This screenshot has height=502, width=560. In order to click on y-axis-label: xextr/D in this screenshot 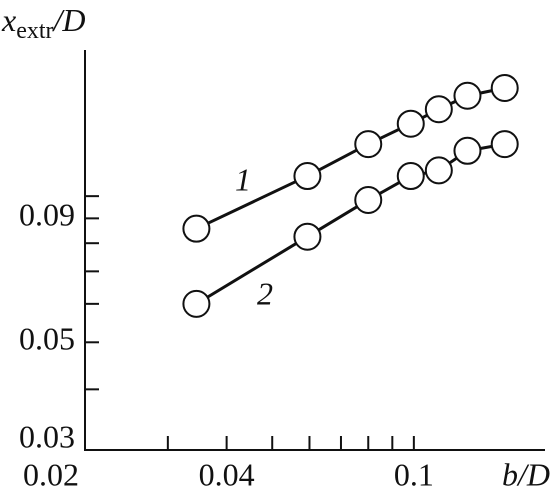, I will do `click(43, 22)`.